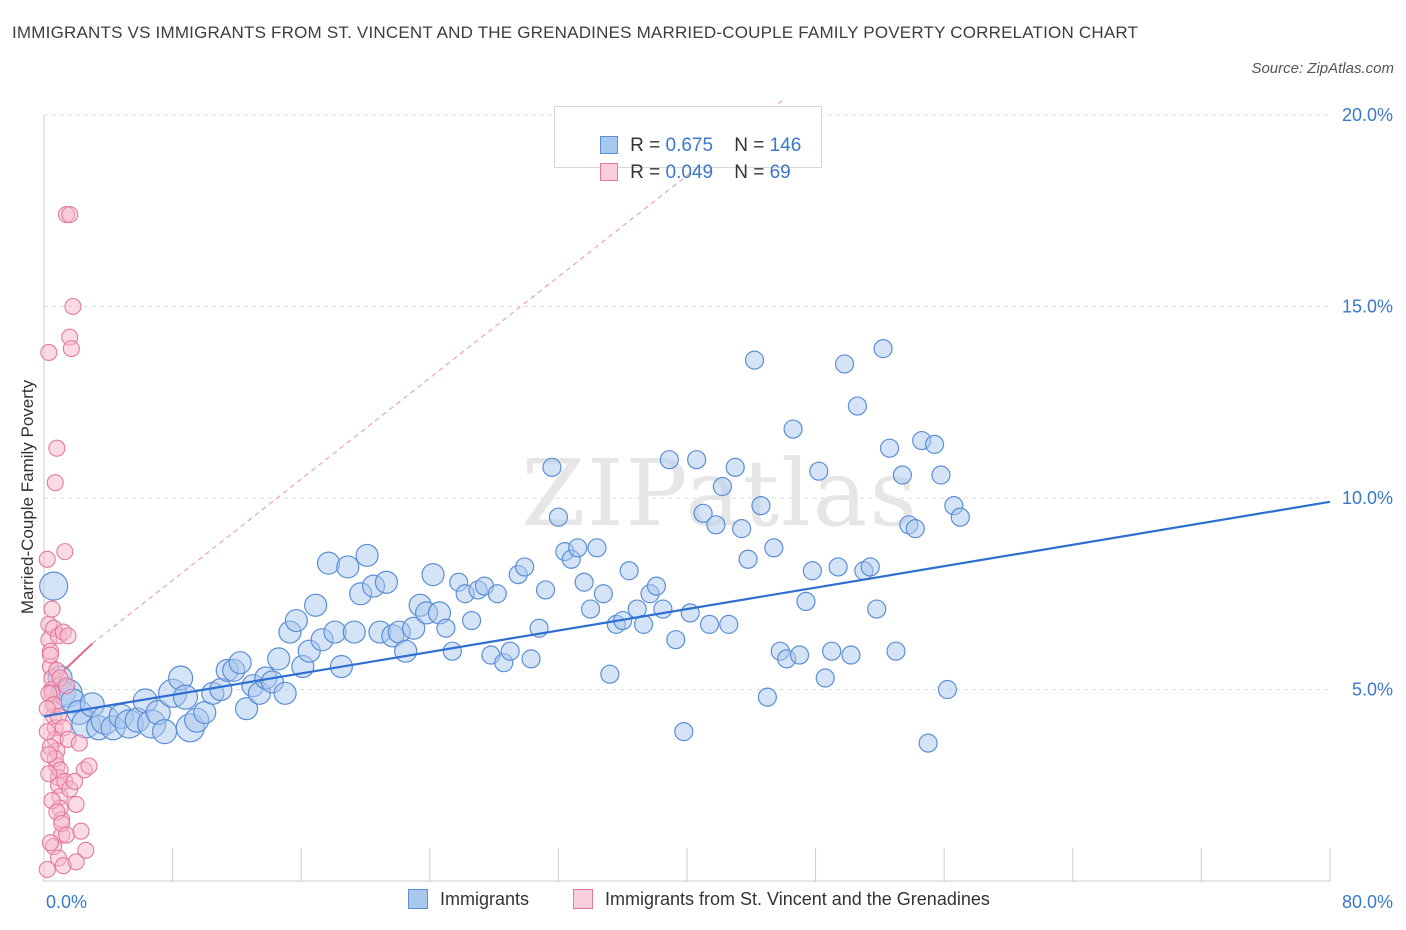 The image size is (1406, 930). What do you see at coordinates (1367, 902) in the screenshot?
I see `x-tick-label: 80.0%` at bounding box center [1367, 902].